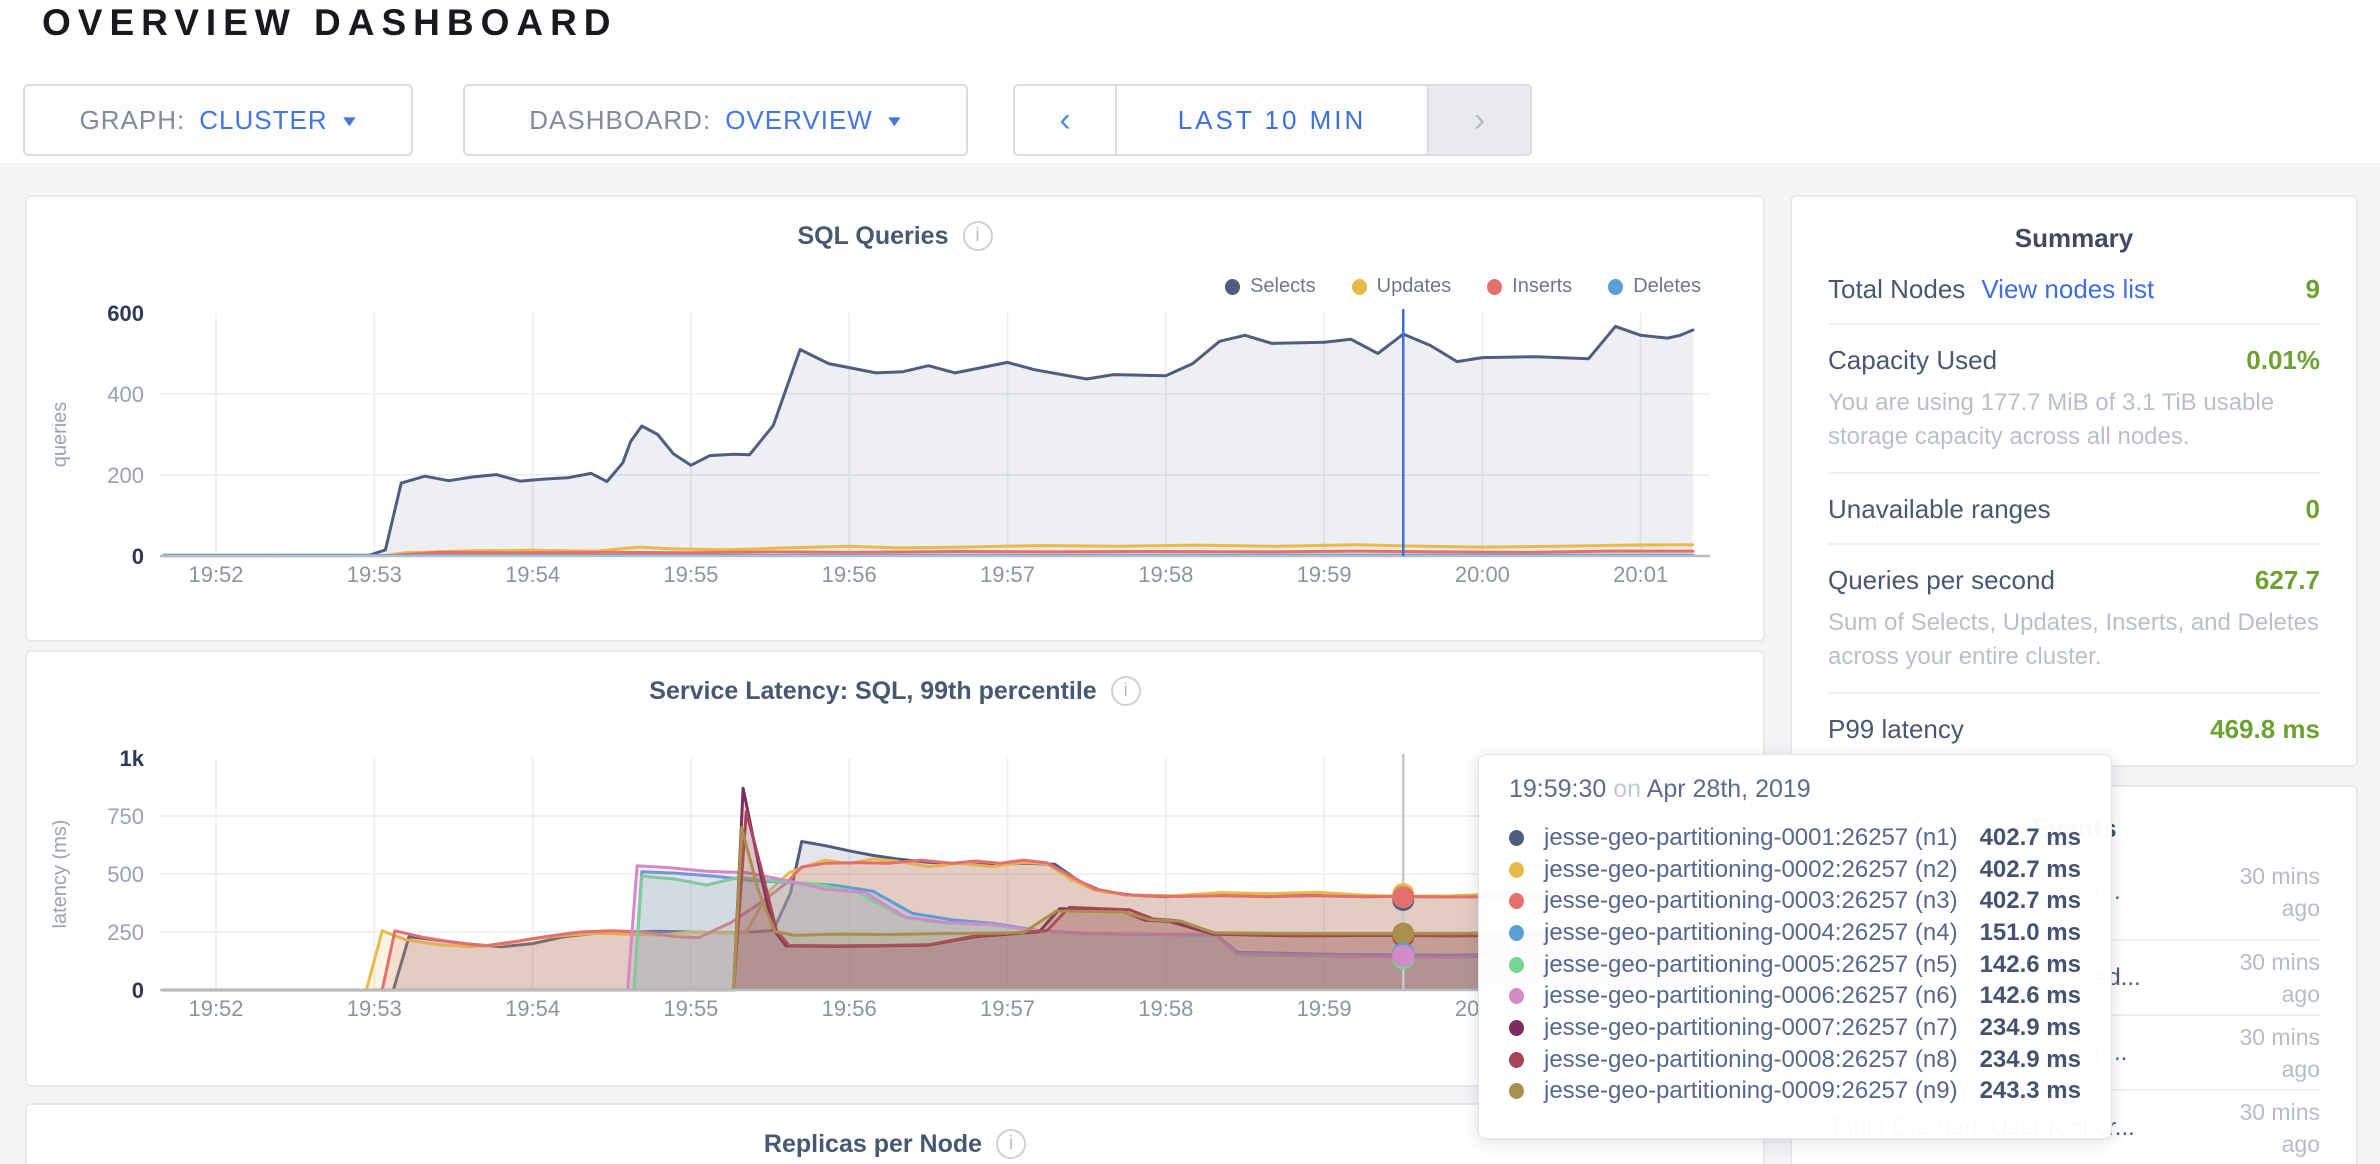 Image resolution: width=2380 pixels, height=1164 pixels. Describe the element at coordinates (1751, 1027) in the screenshot. I see `tooltip-node-name: jesse-geo-partitioning-0007:26257 (n7)` at that location.